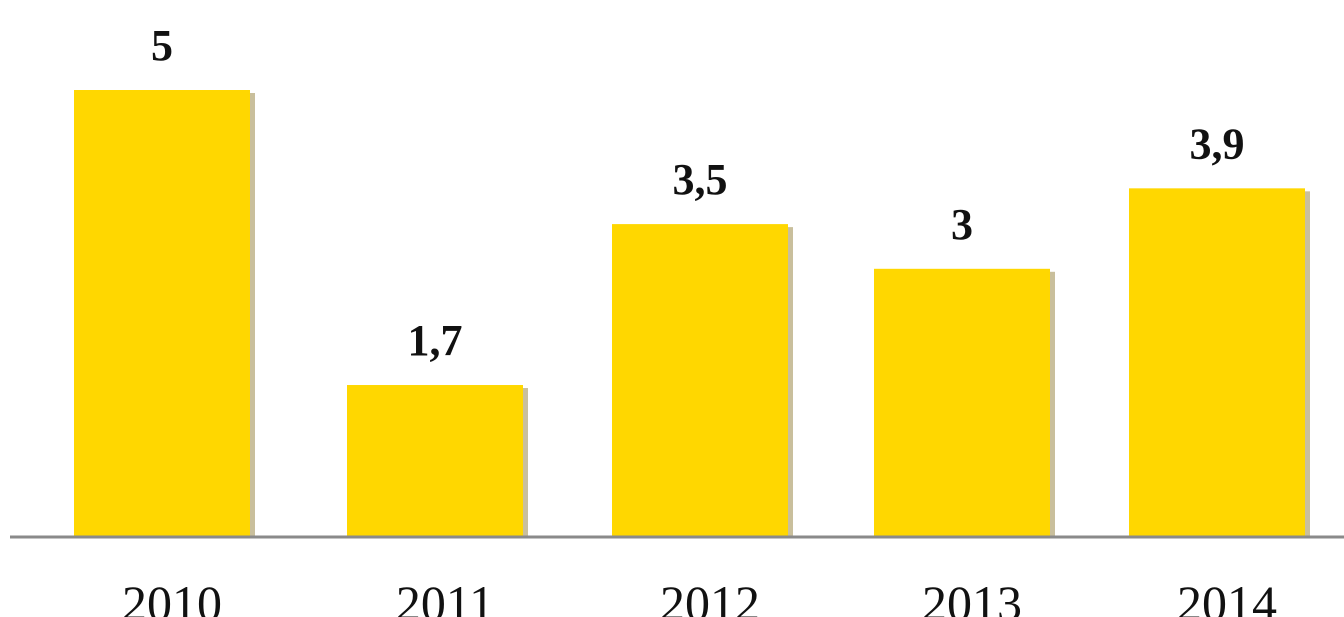 This screenshot has width=1344, height=617. I want to click on bar-2014, so click(1217, 362).